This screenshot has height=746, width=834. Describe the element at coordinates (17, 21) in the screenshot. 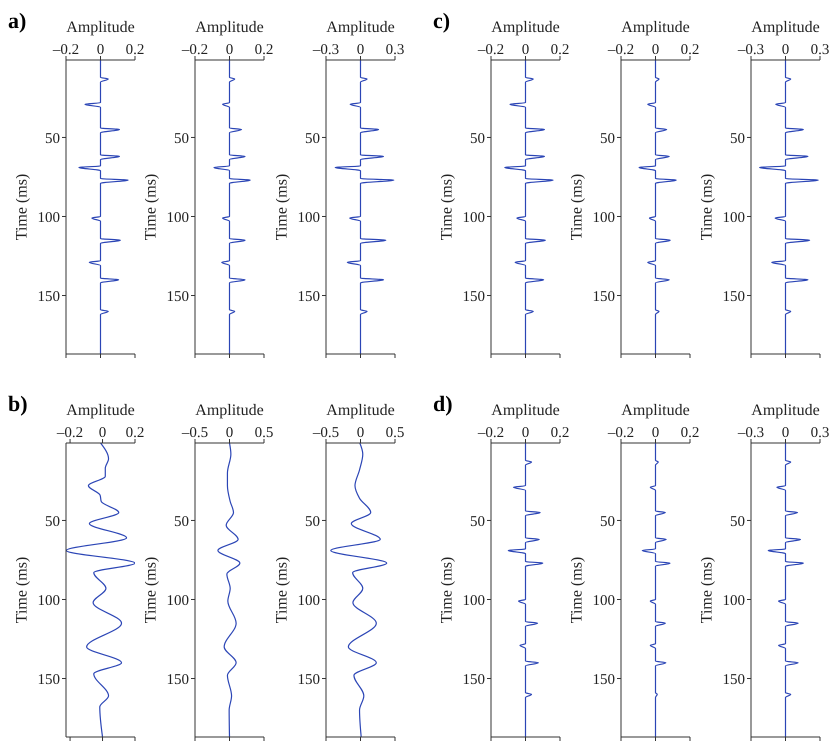

I see `text: a)` at that location.